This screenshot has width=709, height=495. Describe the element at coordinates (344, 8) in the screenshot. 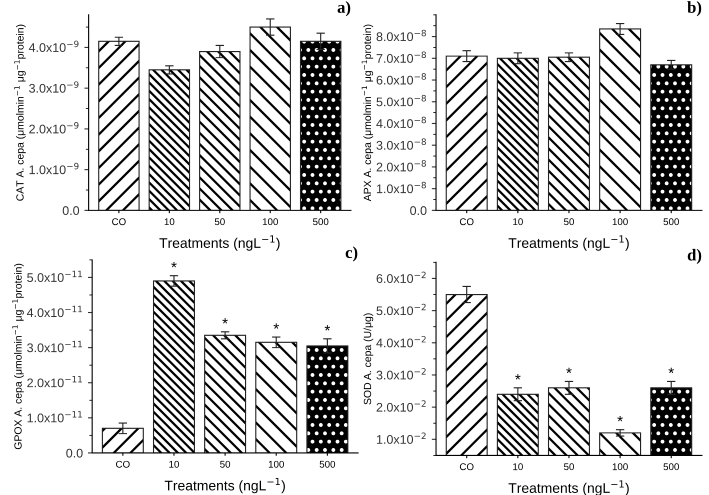

I see `annotation: a)` at that location.